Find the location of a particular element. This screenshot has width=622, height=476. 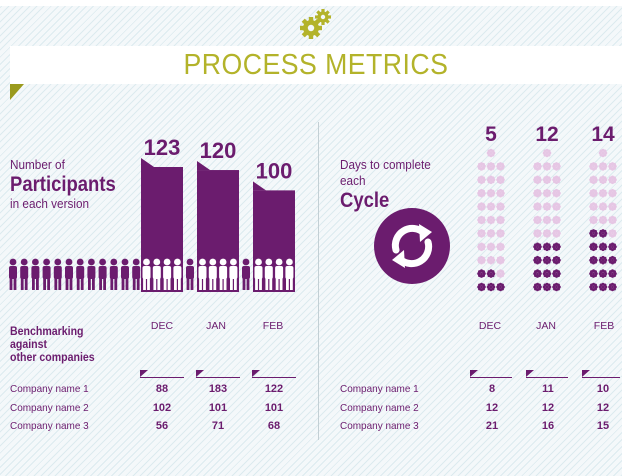

participants-value-label: 100 is located at coordinates (274, 170).